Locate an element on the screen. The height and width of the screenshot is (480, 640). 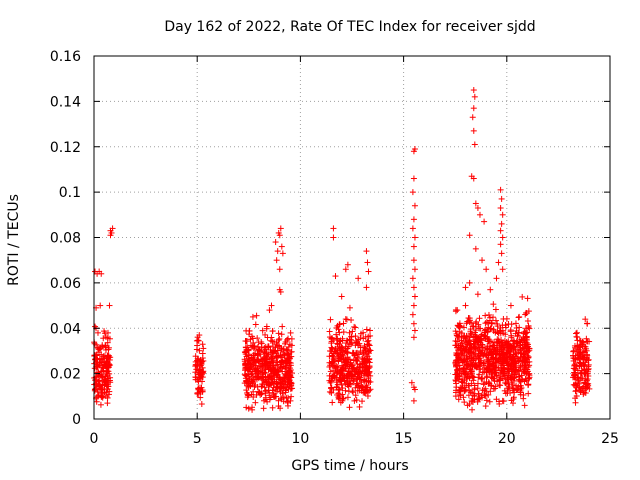
y-tick-label: 0.06 is located at coordinates (65, 284).